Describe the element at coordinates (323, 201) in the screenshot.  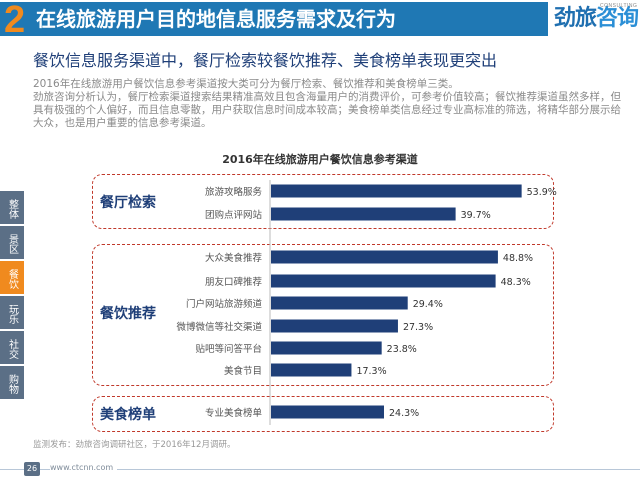
I see `group-box-restaurant-search` at that location.